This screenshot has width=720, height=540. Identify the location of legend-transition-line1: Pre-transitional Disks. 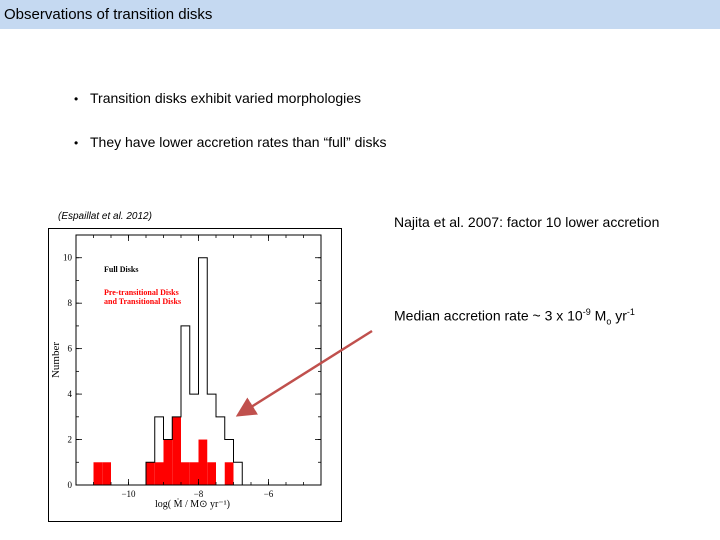
(141, 292).